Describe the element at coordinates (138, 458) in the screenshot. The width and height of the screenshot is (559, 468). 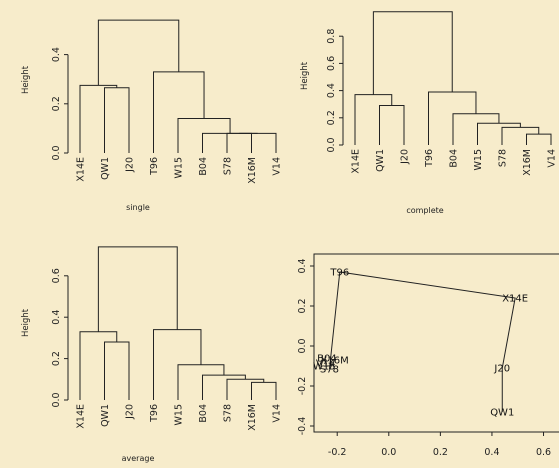
I see `method-label: average` at that location.